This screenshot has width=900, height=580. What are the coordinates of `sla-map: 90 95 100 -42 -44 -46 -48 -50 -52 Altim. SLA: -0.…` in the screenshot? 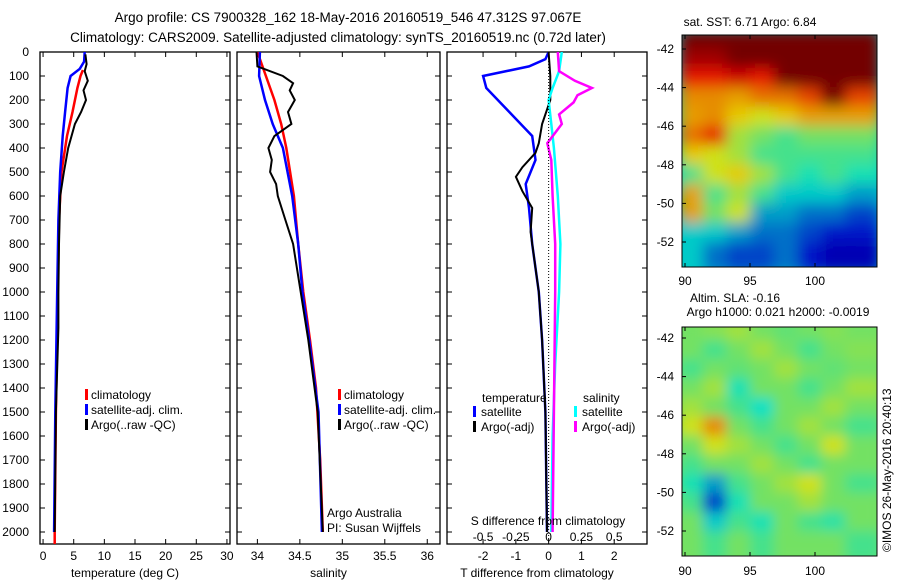 It's located at (767, 434).